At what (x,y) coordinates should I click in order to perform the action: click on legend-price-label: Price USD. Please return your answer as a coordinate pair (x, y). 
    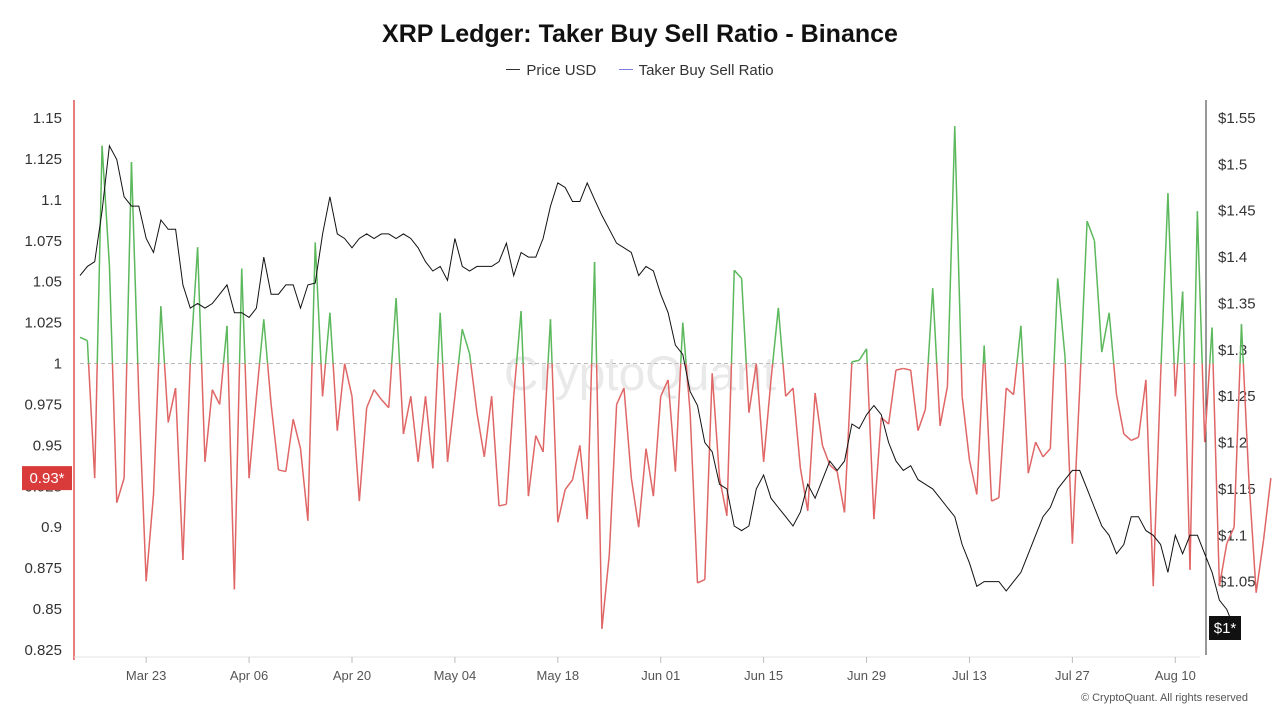
    Looking at the image, I should click on (561, 70).